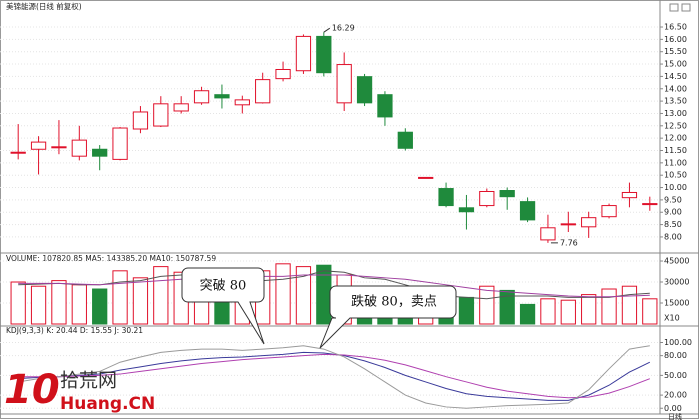  What do you see at coordinates (673, 199) in the screenshot?
I see `y-tick-label: 9.50` at bounding box center [673, 199].